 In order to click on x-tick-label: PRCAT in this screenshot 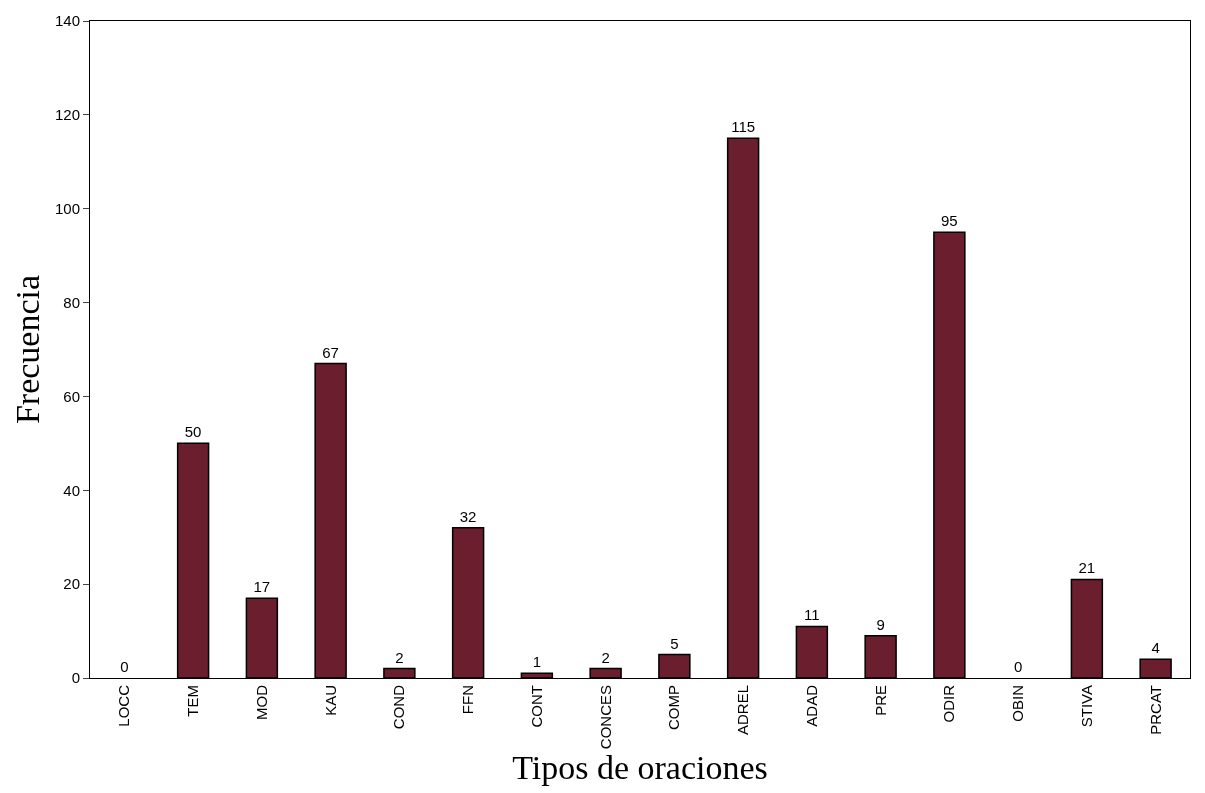, I will do `click(1155, 710)`.